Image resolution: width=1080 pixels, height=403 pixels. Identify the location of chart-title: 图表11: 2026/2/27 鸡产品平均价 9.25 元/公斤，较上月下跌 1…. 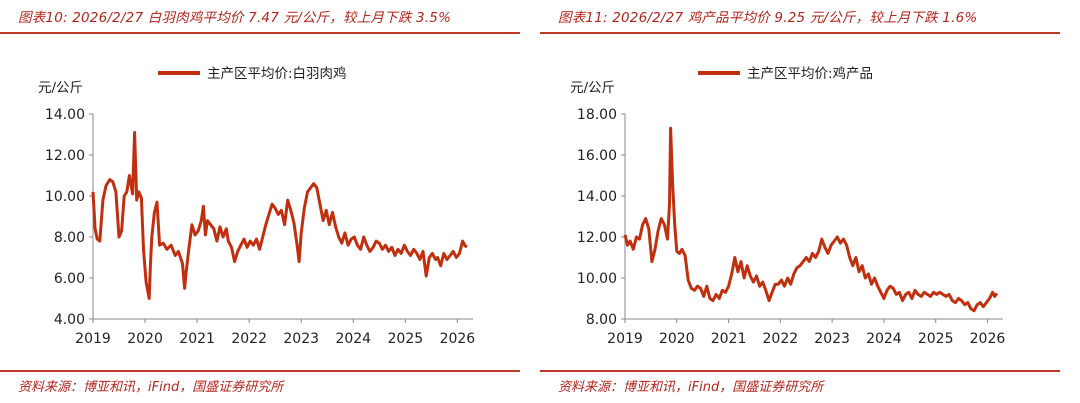
(768, 18).